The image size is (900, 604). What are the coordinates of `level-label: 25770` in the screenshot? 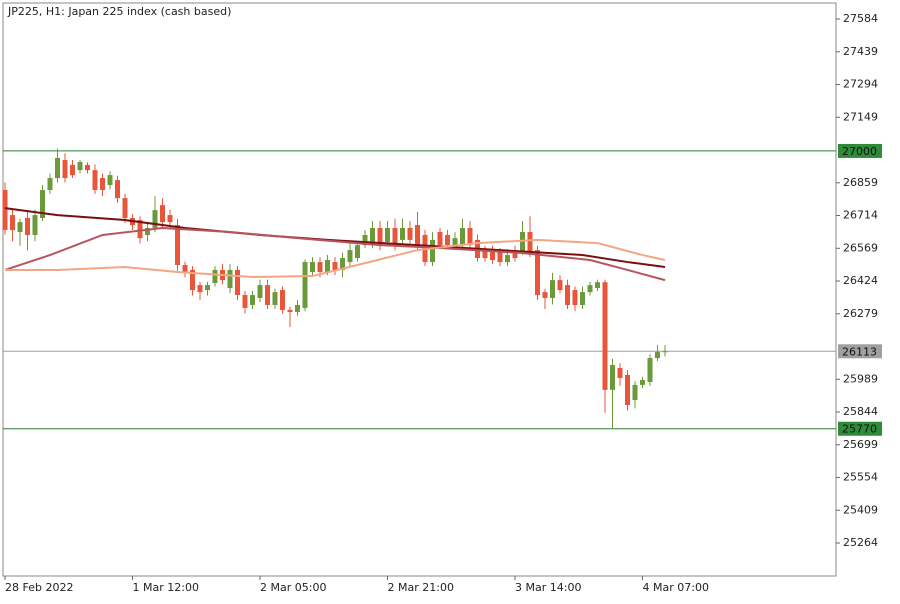 It's located at (859, 429).